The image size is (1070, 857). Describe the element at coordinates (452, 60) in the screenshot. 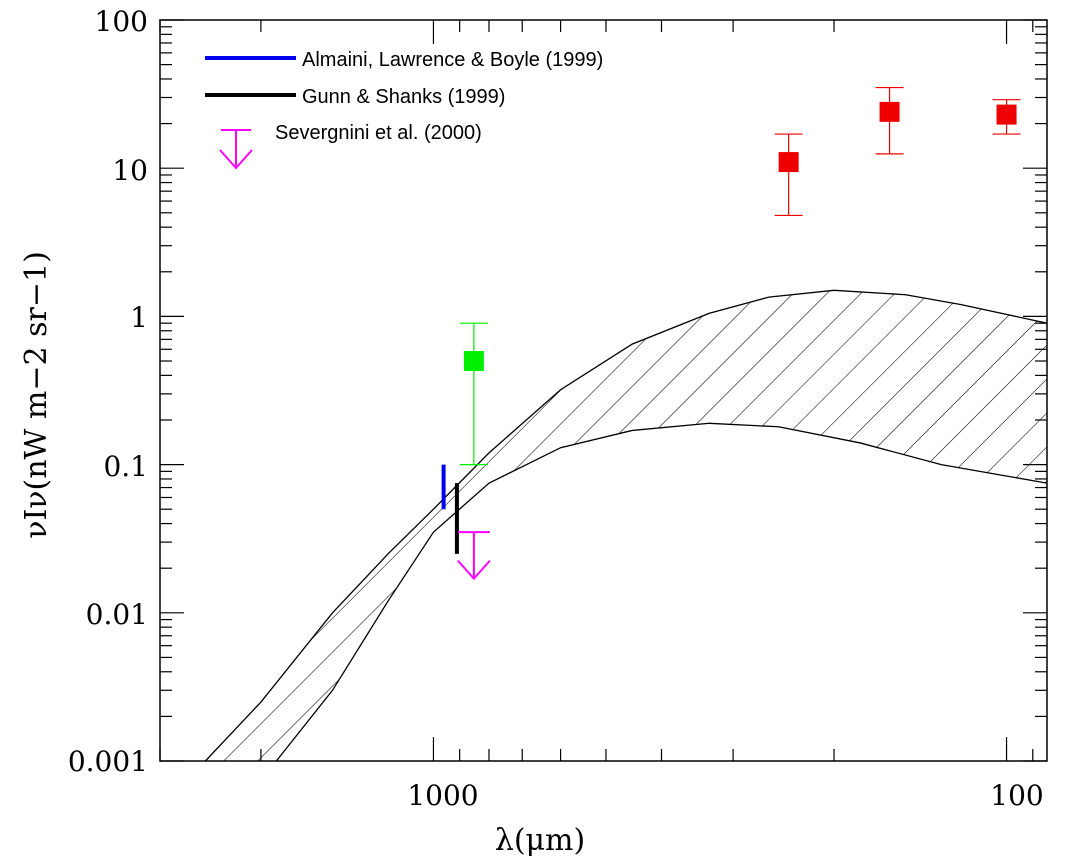

I see `legend-label-almaini: Almaini, Lawrence & Boyle (1999)` at that location.